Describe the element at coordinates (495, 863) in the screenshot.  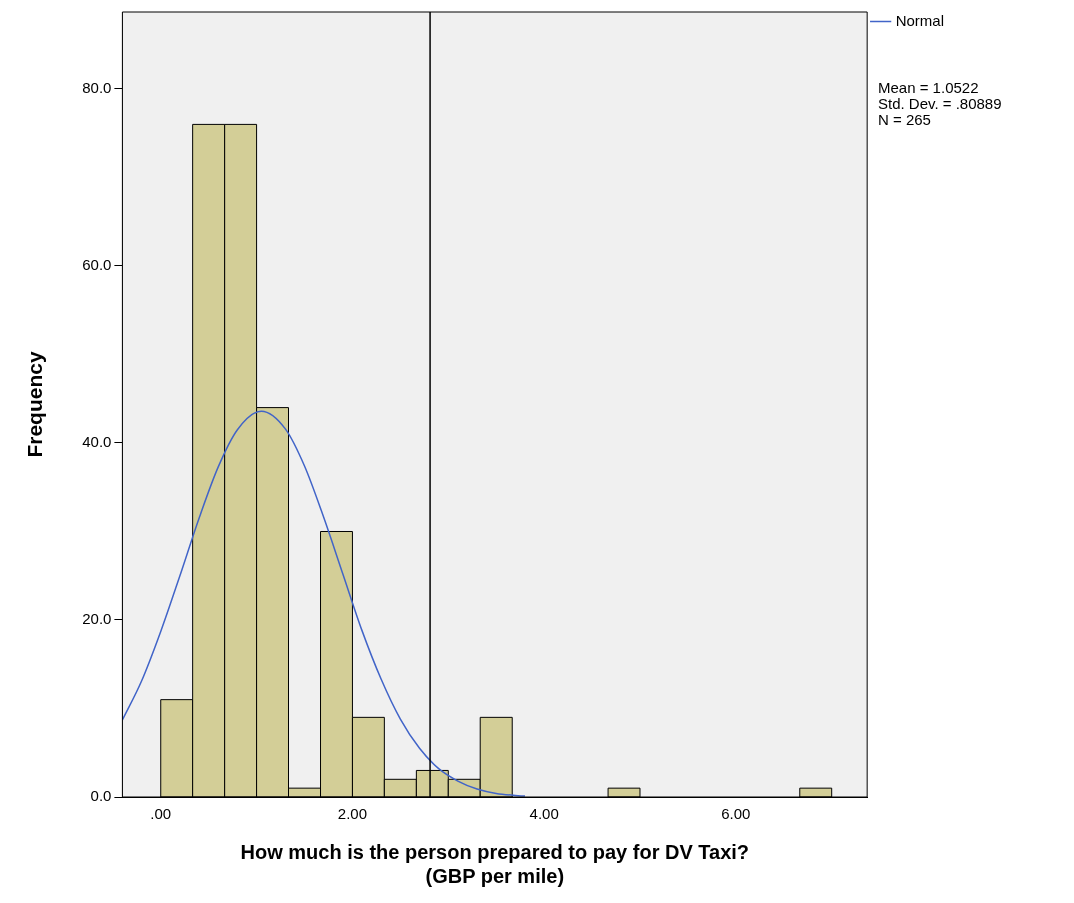
I see `x-axis-title: How much is the person prepared to pay for DV Taxi? (GBP per mile)` at that location.